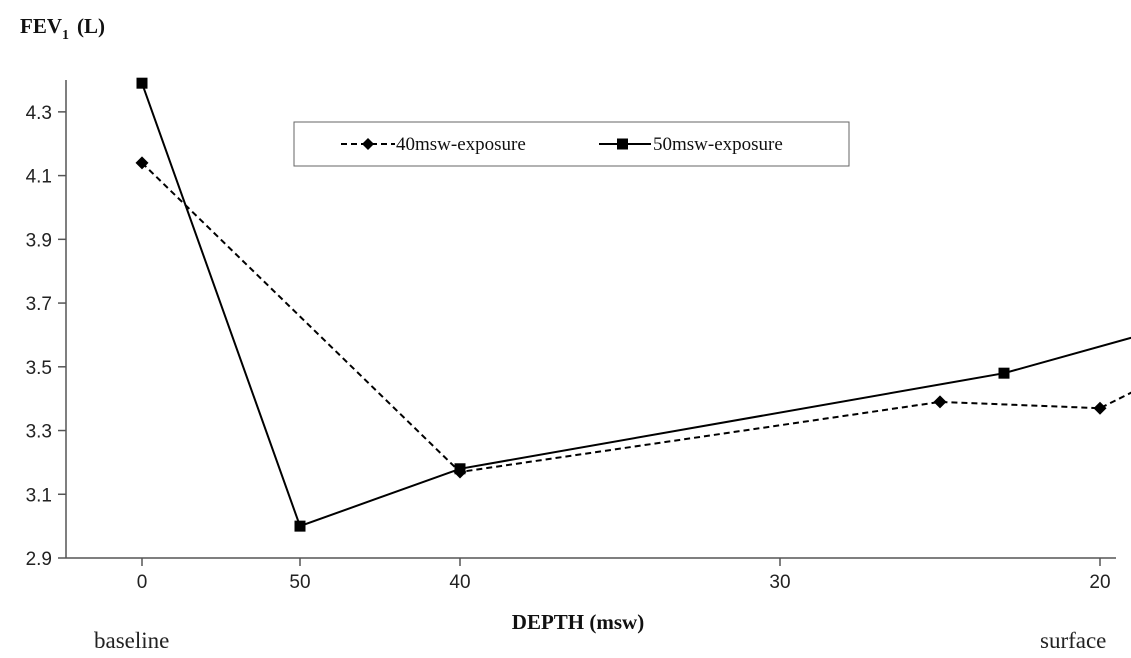 This screenshot has width=1131, height=658. What do you see at coordinates (65, 35) in the screenshot?
I see `y-axis-title-subscript: 1` at bounding box center [65, 35].